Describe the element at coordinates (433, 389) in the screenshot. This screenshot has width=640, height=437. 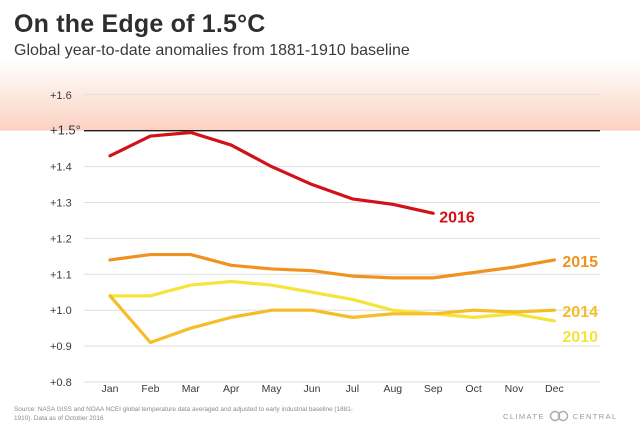
I see `x-tick-label: Sep` at that location.